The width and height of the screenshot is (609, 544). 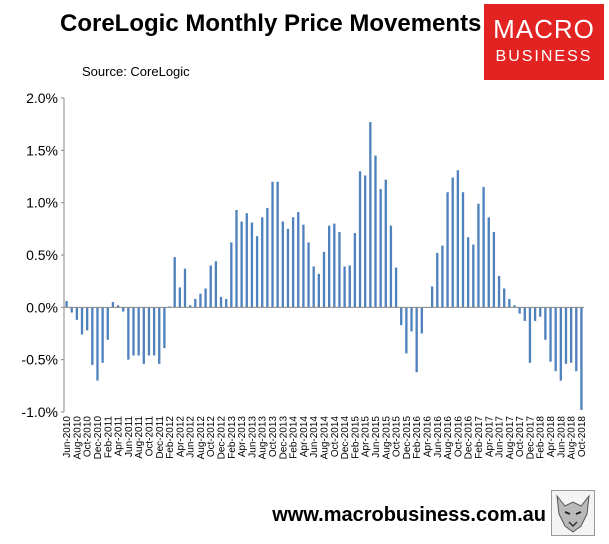 What do you see at coordinates (329, 266) in the screenshot?
I see `bar-Sep-2014` at bounding box center [329, 266].